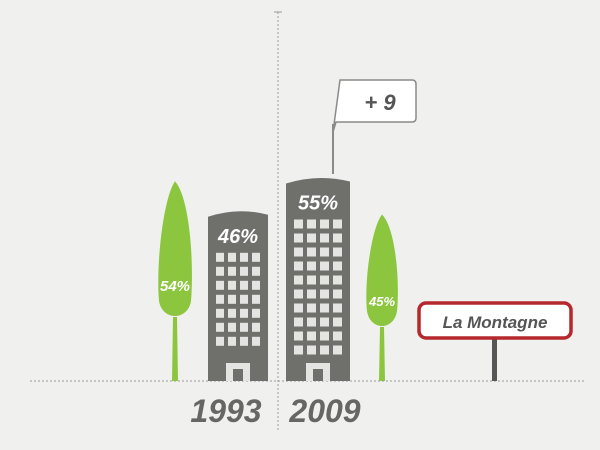 The width and height of the screenshot is (600, 450). Describe the element at coordinates (175, 286) in the screenshot. I see `tree-value-label: 54%` at that location.